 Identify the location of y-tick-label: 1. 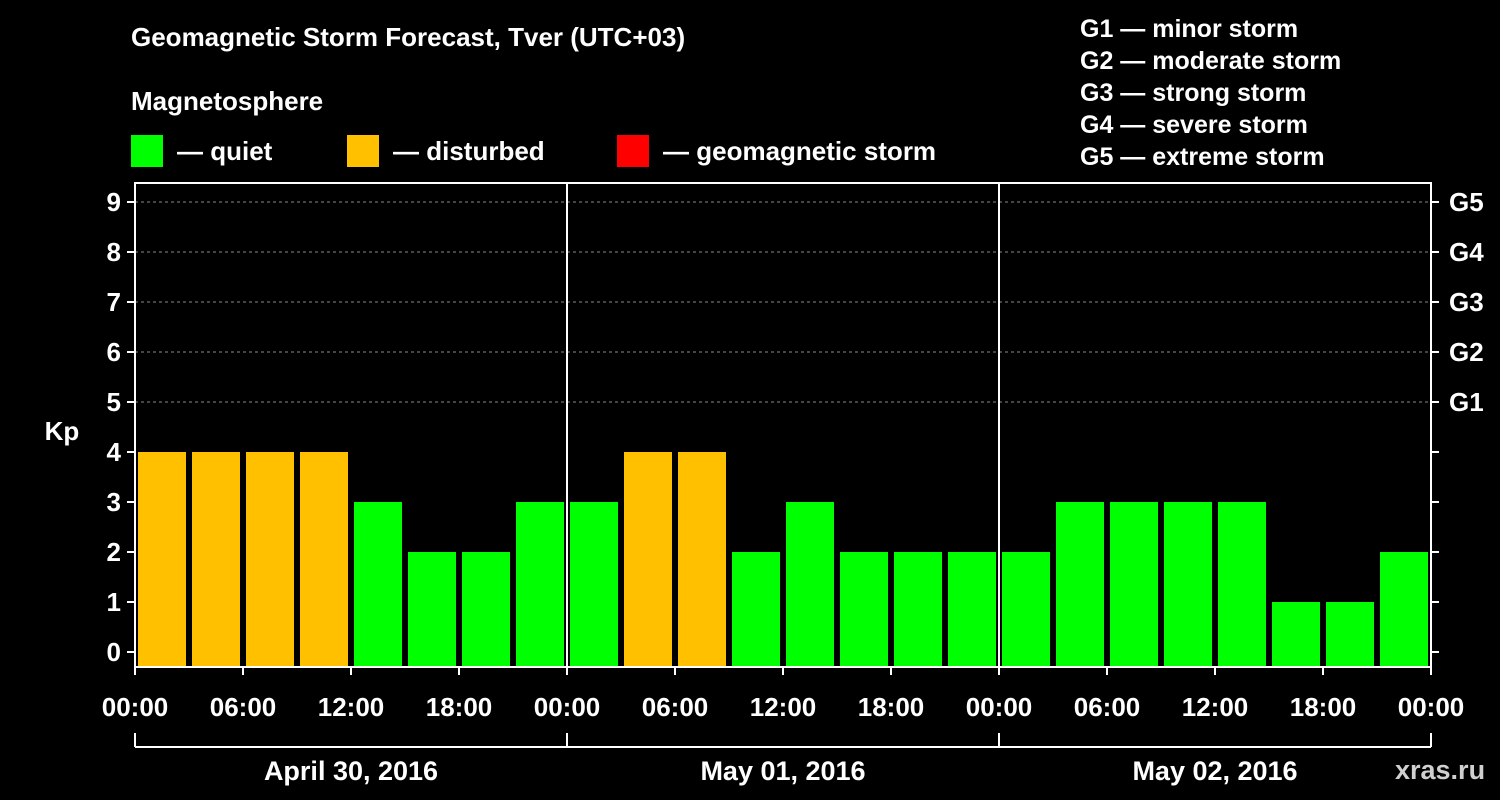
(114, 602).